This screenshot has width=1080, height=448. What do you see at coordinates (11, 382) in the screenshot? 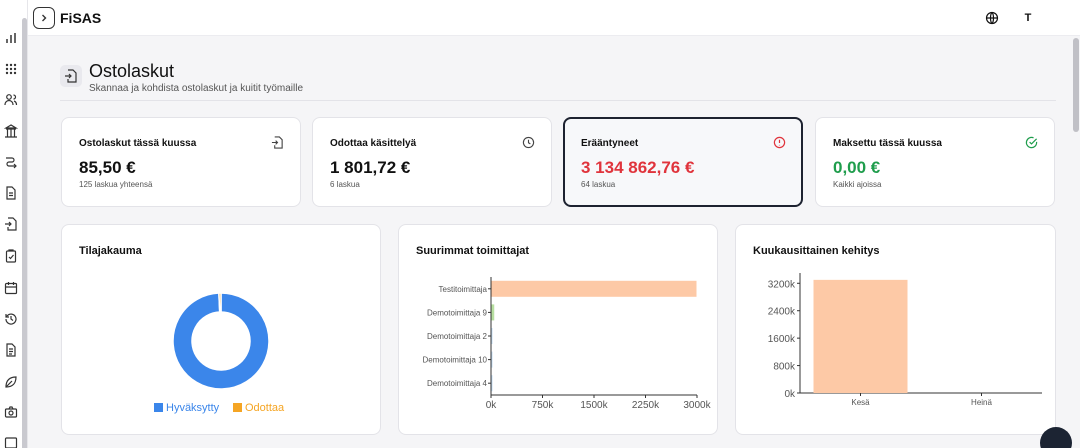
I see `leaf-icon` at bounding box center [11, 382].